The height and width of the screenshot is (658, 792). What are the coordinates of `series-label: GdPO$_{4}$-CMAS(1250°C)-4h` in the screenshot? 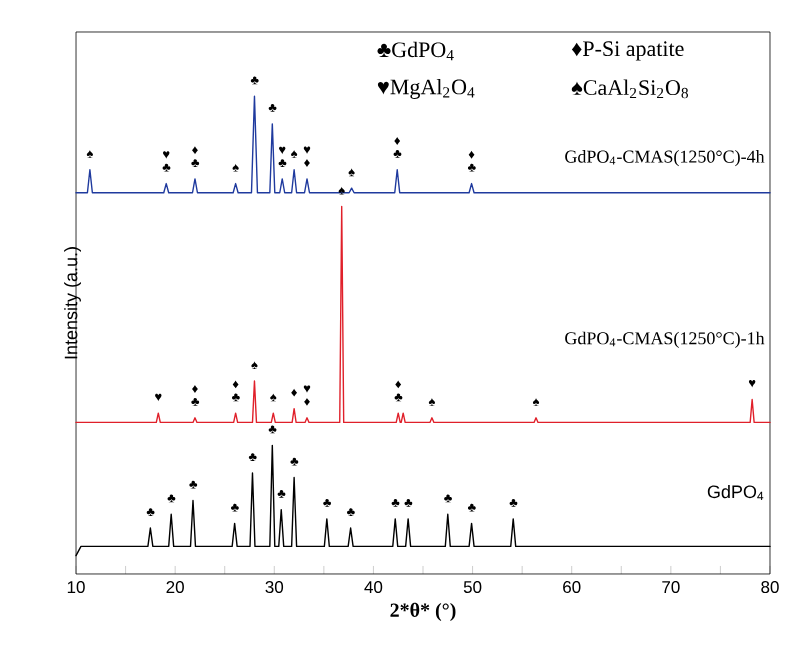 It's located at (665, 158).